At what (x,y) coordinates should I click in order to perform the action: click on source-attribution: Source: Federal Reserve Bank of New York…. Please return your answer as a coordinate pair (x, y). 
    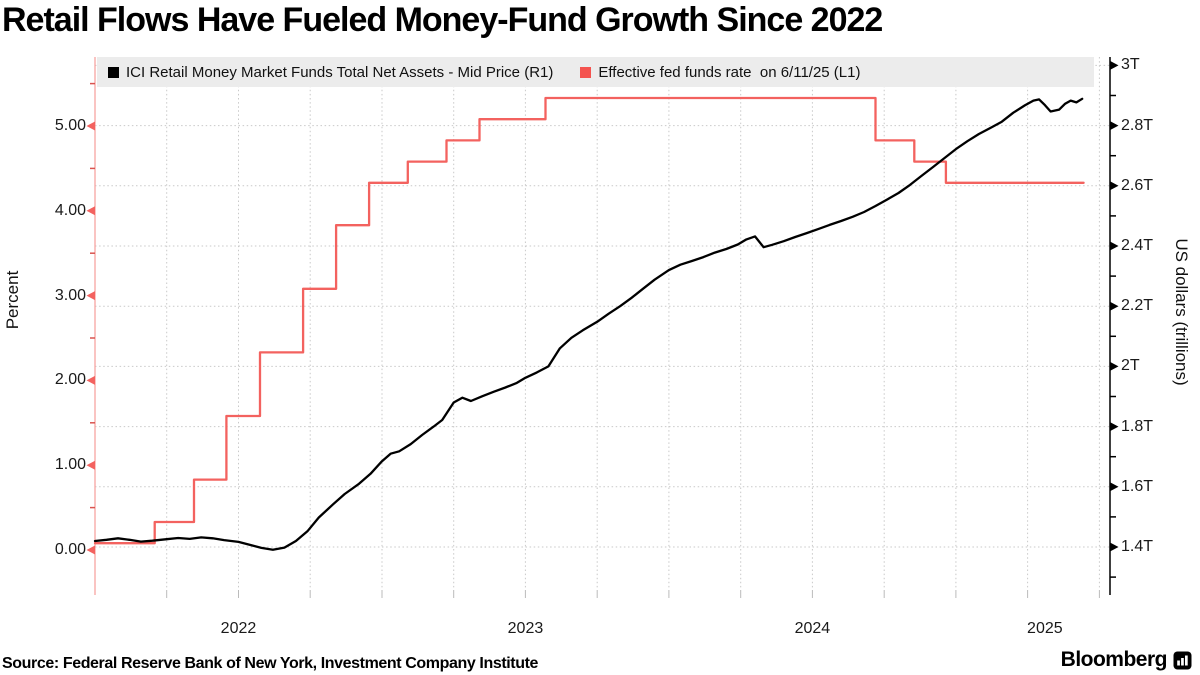
    Looking at the image, I should click on (270, 663).